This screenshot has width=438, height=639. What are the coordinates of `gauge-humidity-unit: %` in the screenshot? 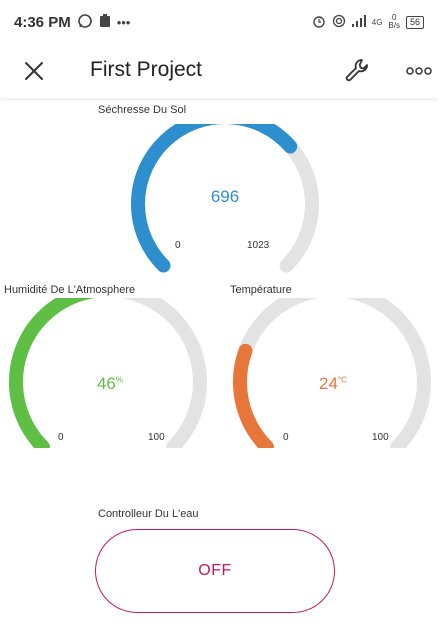 It's located at (119, 380).